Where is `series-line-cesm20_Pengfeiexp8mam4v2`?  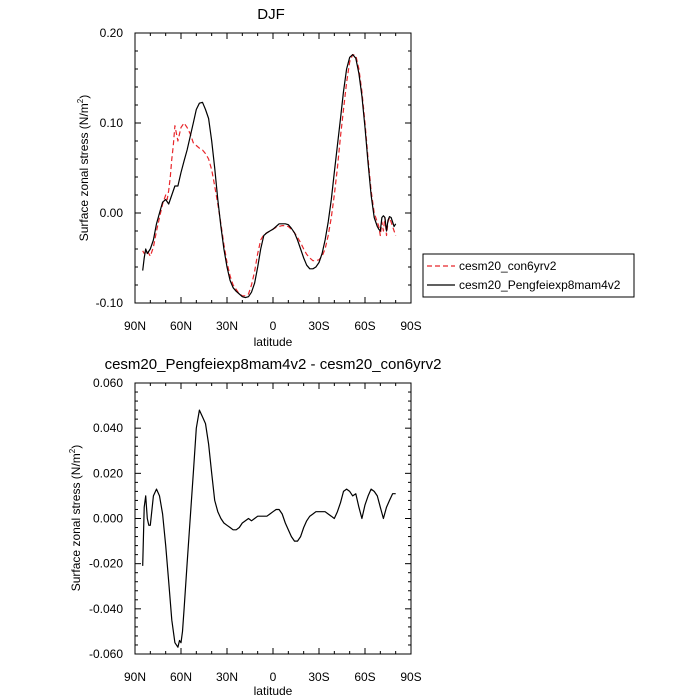
series-line-cesm20_Pengfeiexp8mam4v2 is located at coordinates (269, 176).